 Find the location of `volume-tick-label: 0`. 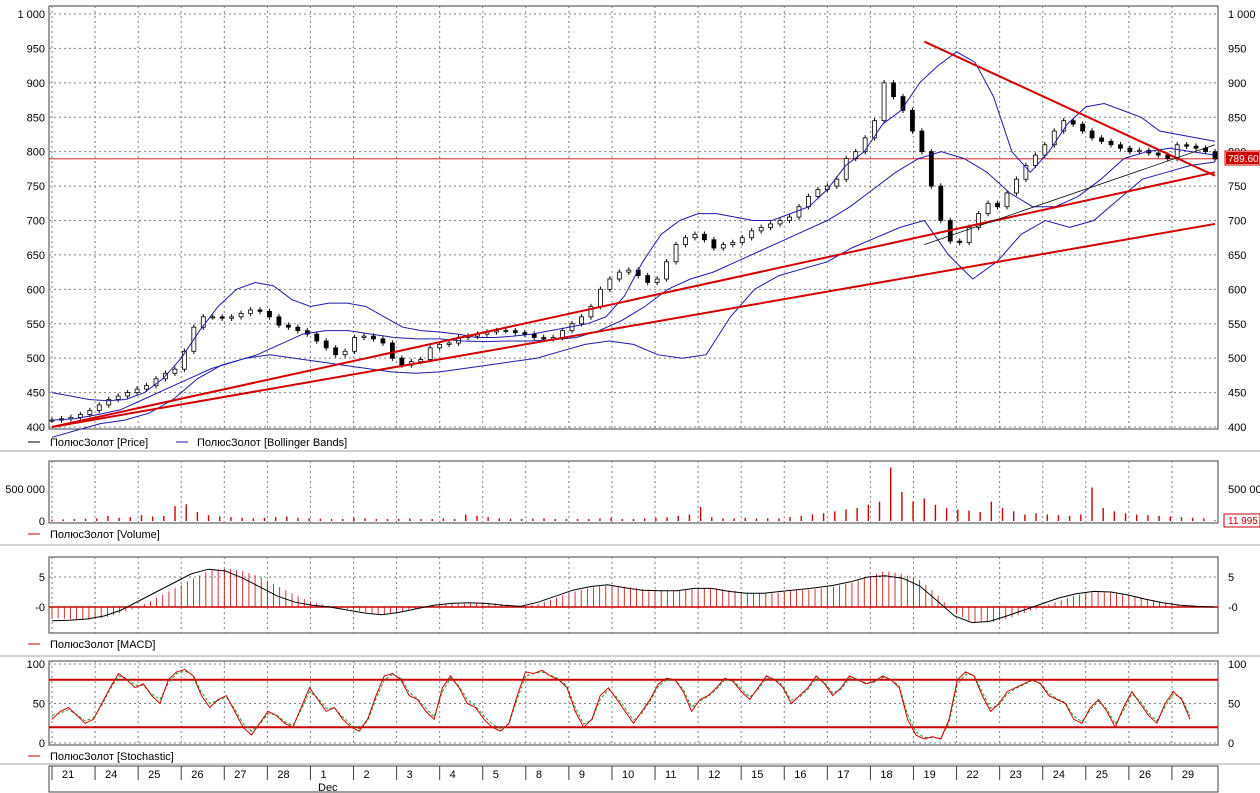

volume-tick-label: 0 is located at coordinates (42, 522).